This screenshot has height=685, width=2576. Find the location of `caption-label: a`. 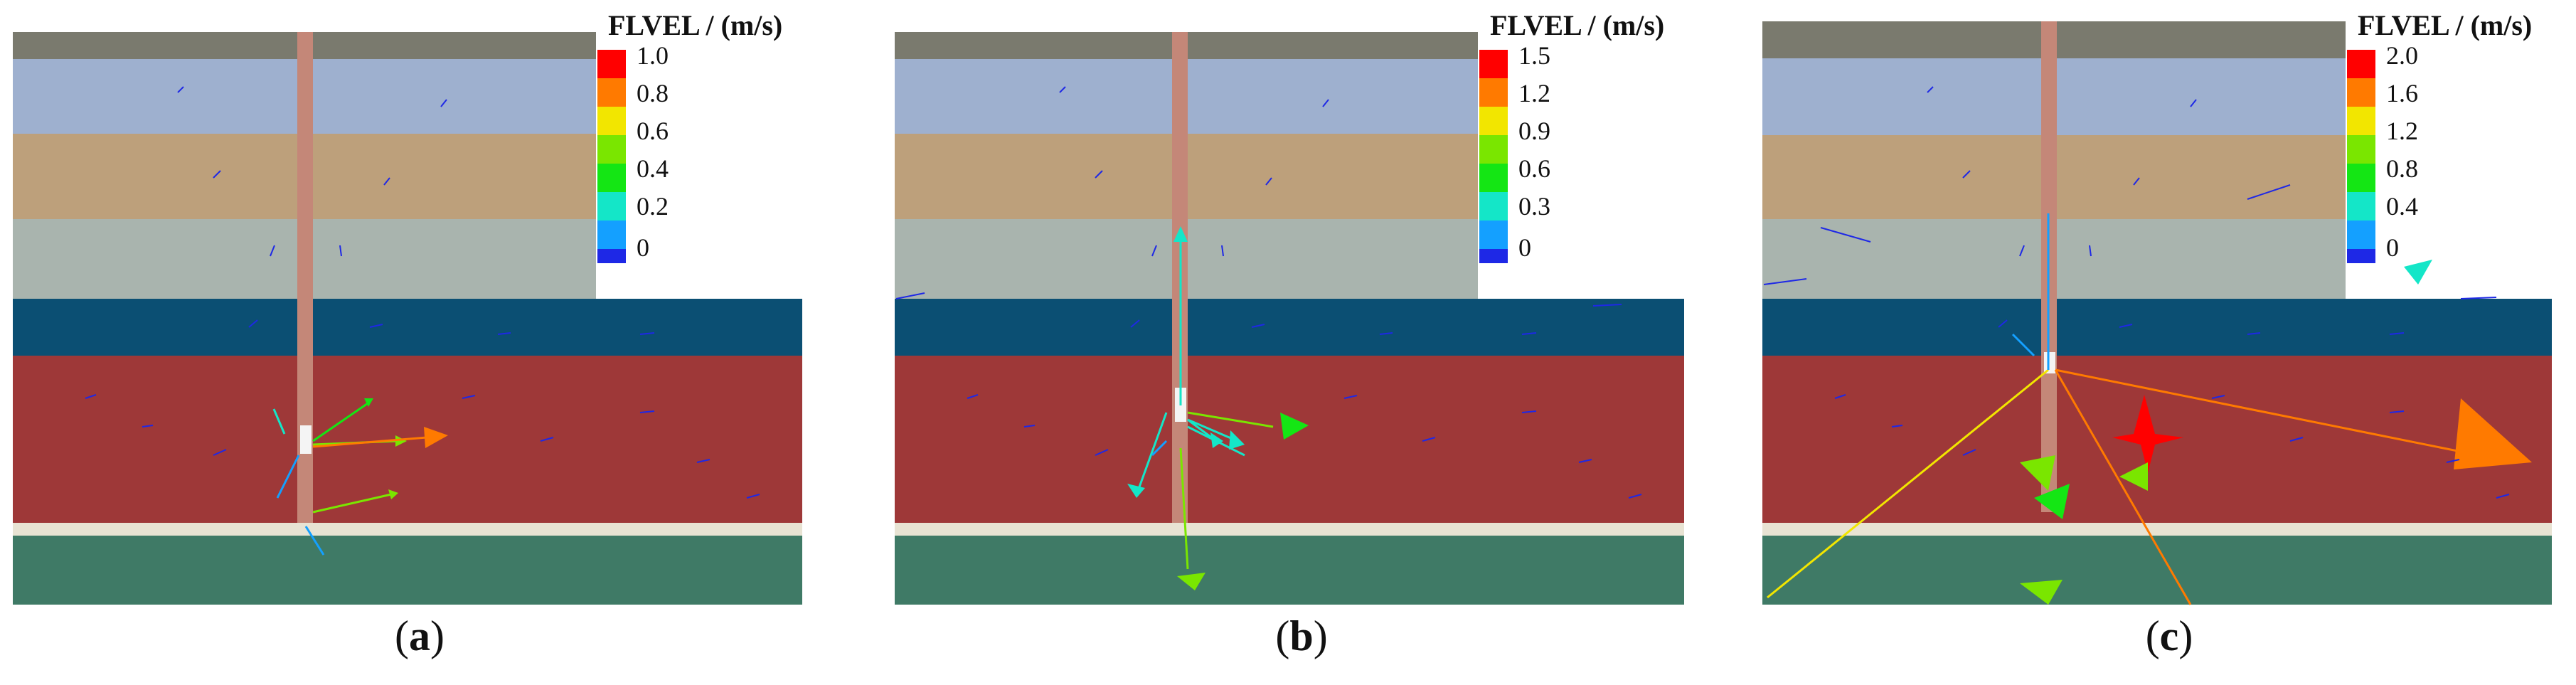

caption-label: a is located at coordinates (419, 636).